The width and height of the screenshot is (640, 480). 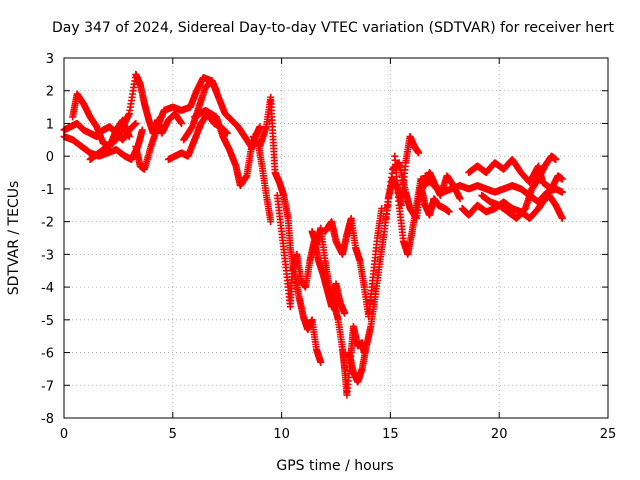 What do you see at coordinates (47, 255) in the screenshot?
I see `y-tick-label: -3` at bounding box center [47, 255].